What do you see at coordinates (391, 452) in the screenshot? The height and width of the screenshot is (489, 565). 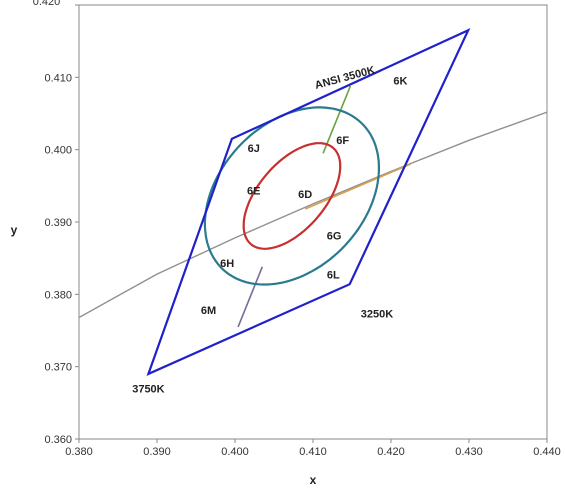 I see `x-tick-label: 0.420` at bounding box center [391, 452].